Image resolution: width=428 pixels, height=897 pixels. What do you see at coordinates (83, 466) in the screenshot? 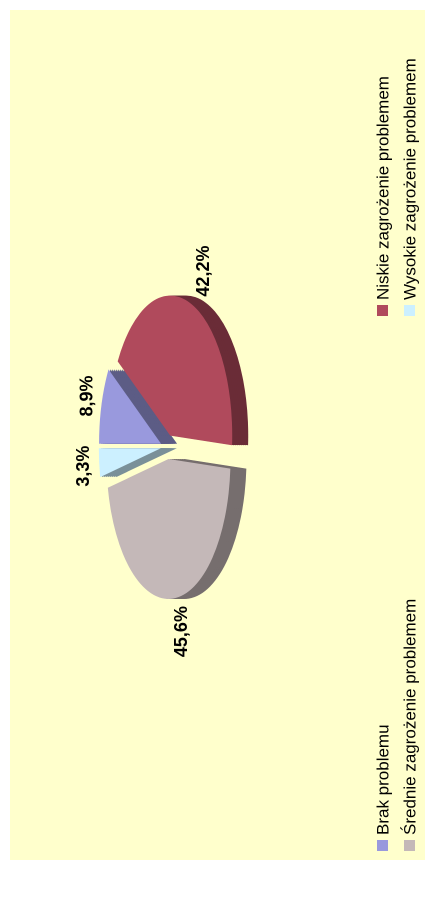
I see `data-label: 3,3%` at bounding box center [83, 466].